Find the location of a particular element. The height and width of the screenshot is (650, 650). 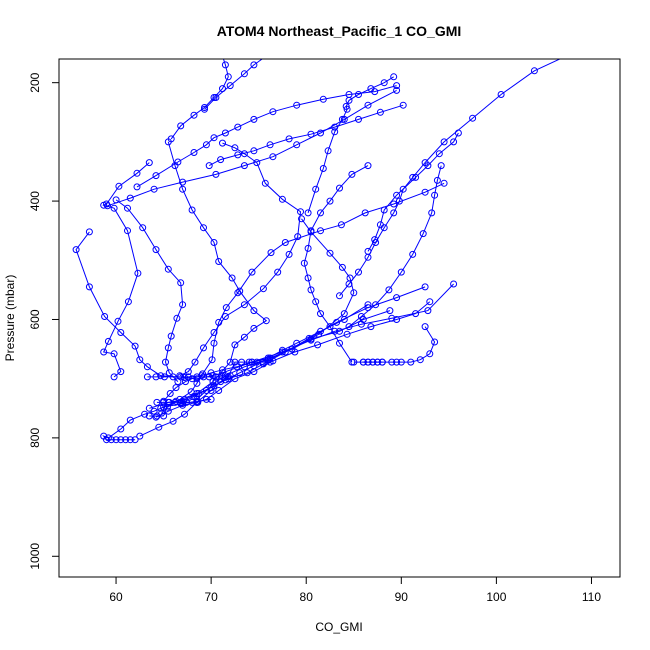

x-tick-label: 60 is located at coordinates (116, 597).